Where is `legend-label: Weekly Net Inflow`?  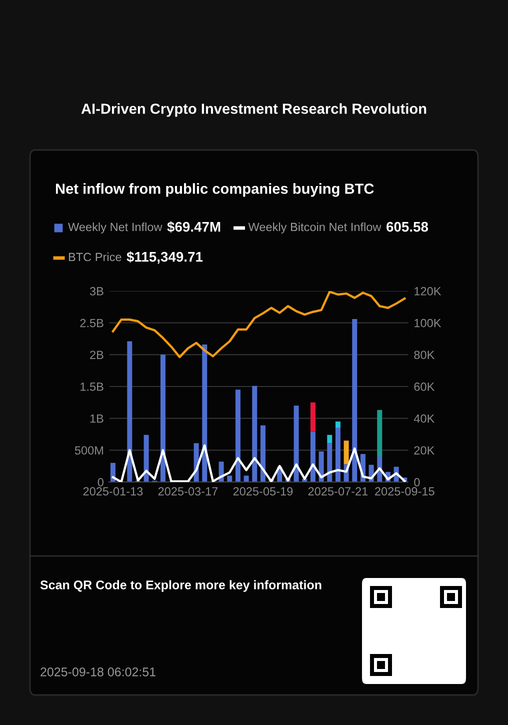 legend-label: Weekly Net Inflow is located at coordinates (115, 228).